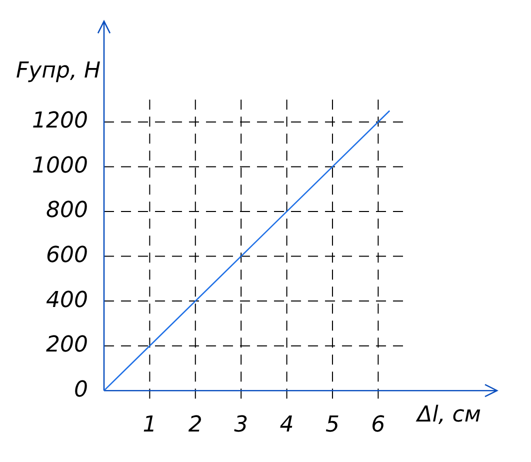  What do you see at coordinates (241, 425) in the screenshot?
I see `x-tick-label: 3` at bounding box center [241, 425].